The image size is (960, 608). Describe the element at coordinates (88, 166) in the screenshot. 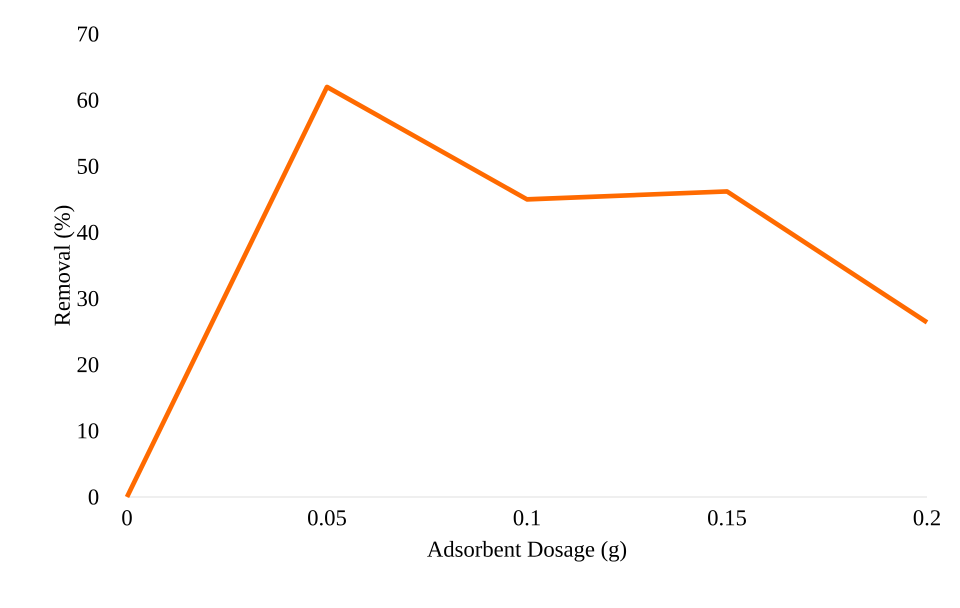

I see `y-tick-label: 50` at that location.